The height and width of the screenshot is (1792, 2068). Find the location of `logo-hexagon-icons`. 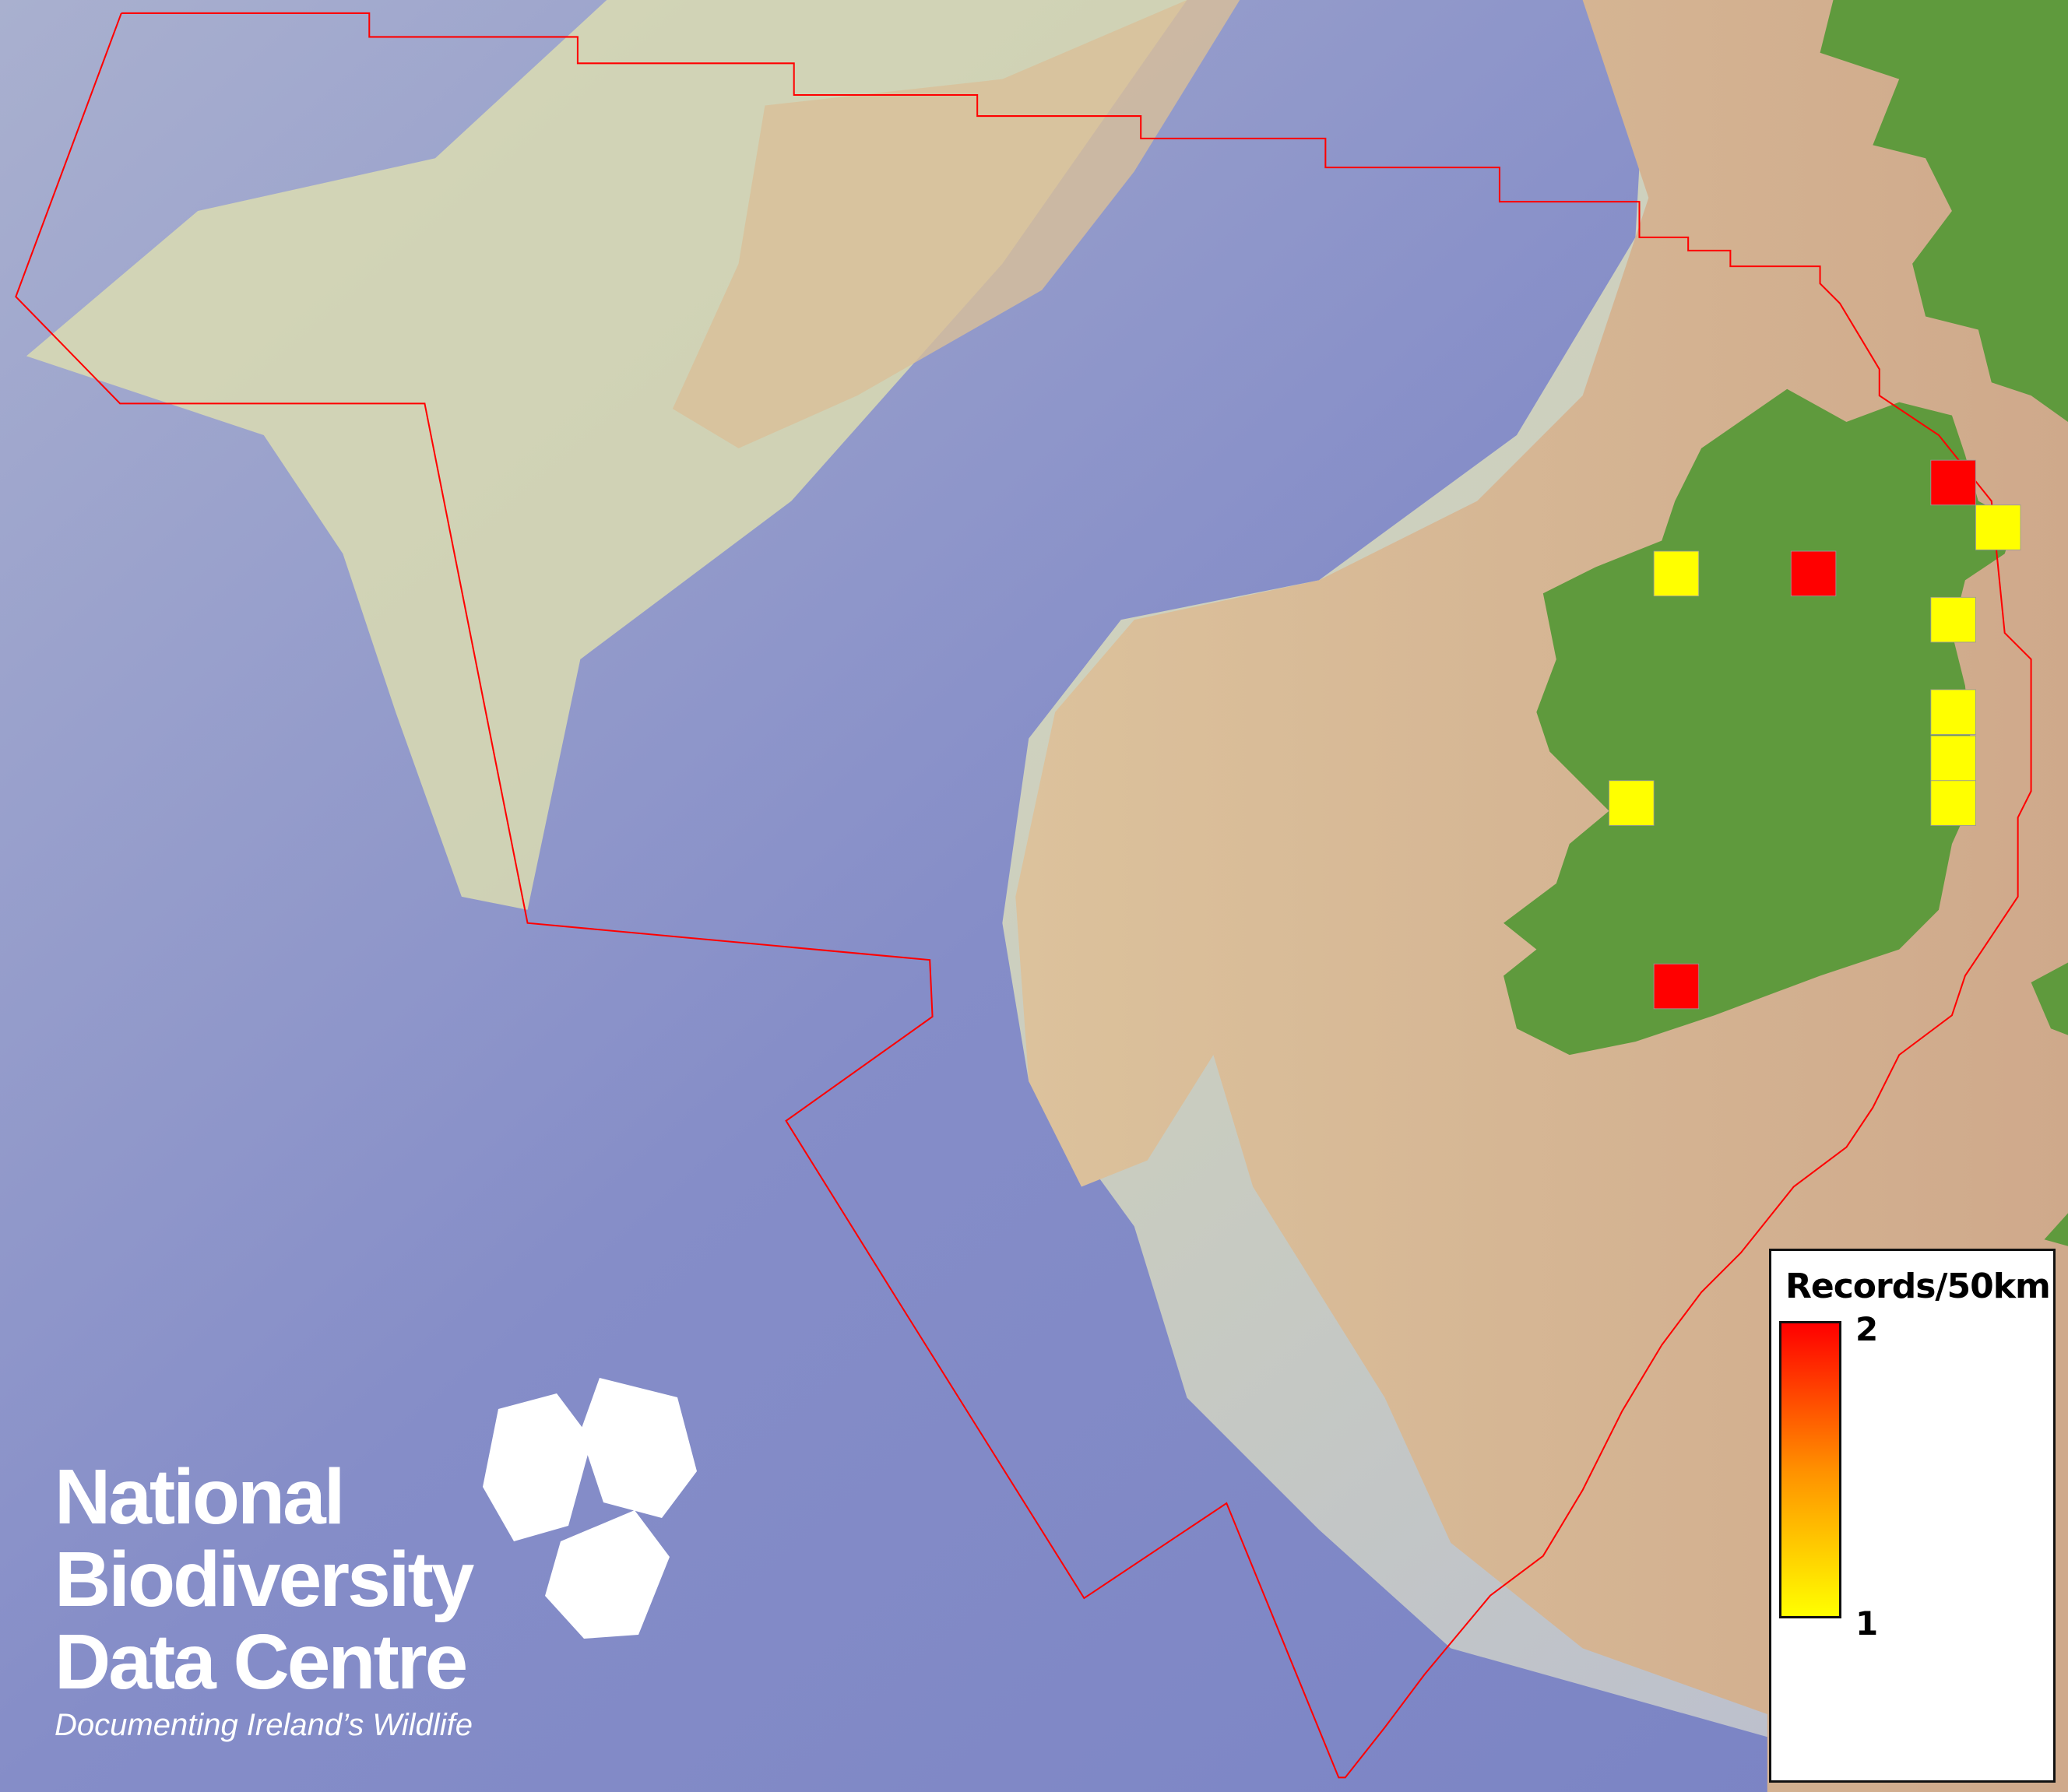

logo-hexagon-icons is located at coordinates (590, 1508).